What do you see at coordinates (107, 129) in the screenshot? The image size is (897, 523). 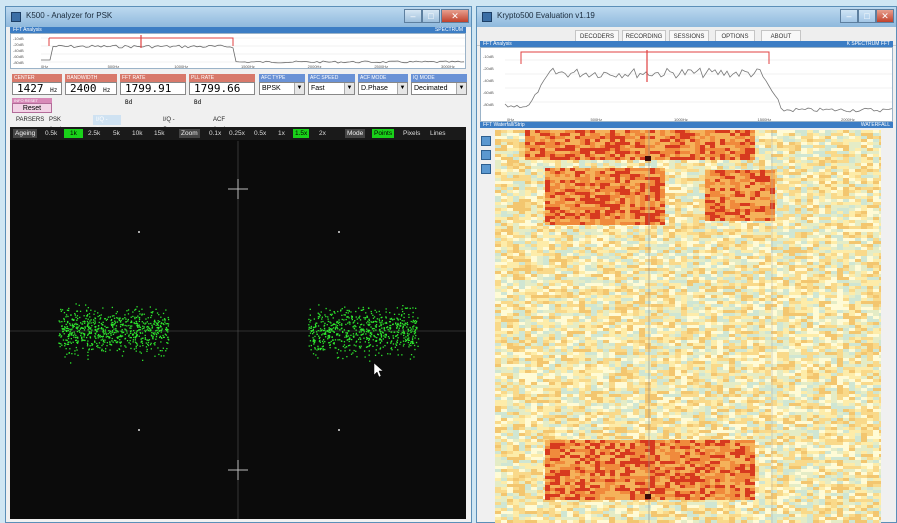 I see `tab-iq-phase-plane: I/Q - Phase plane✕` at bounding box center [107, 129].